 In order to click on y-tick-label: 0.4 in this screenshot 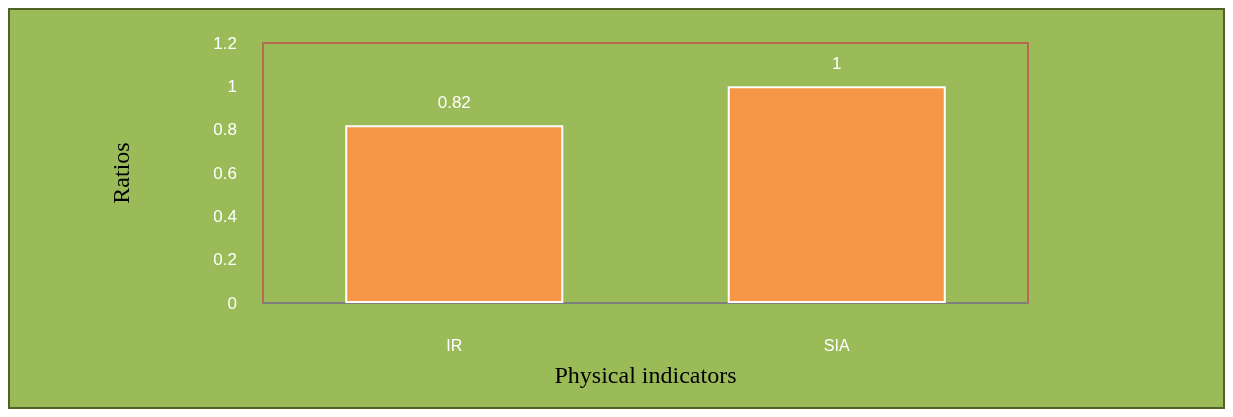, I will do `click(225, 216)`.